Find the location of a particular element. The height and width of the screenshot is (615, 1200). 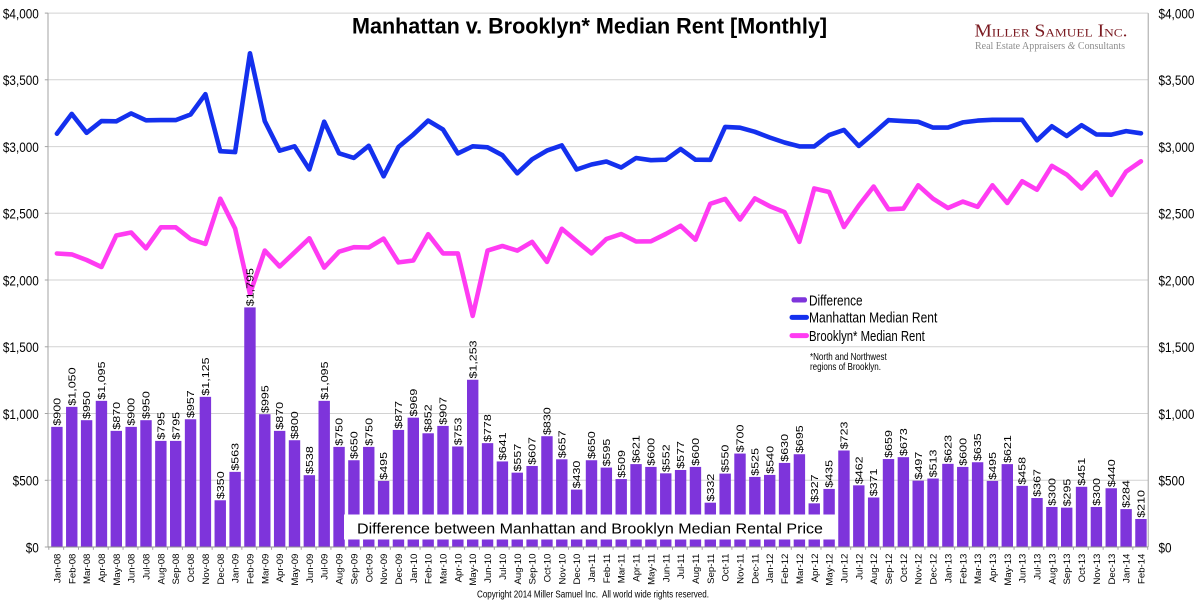

svg-text: May-11 is located at coordinates (651, 569).